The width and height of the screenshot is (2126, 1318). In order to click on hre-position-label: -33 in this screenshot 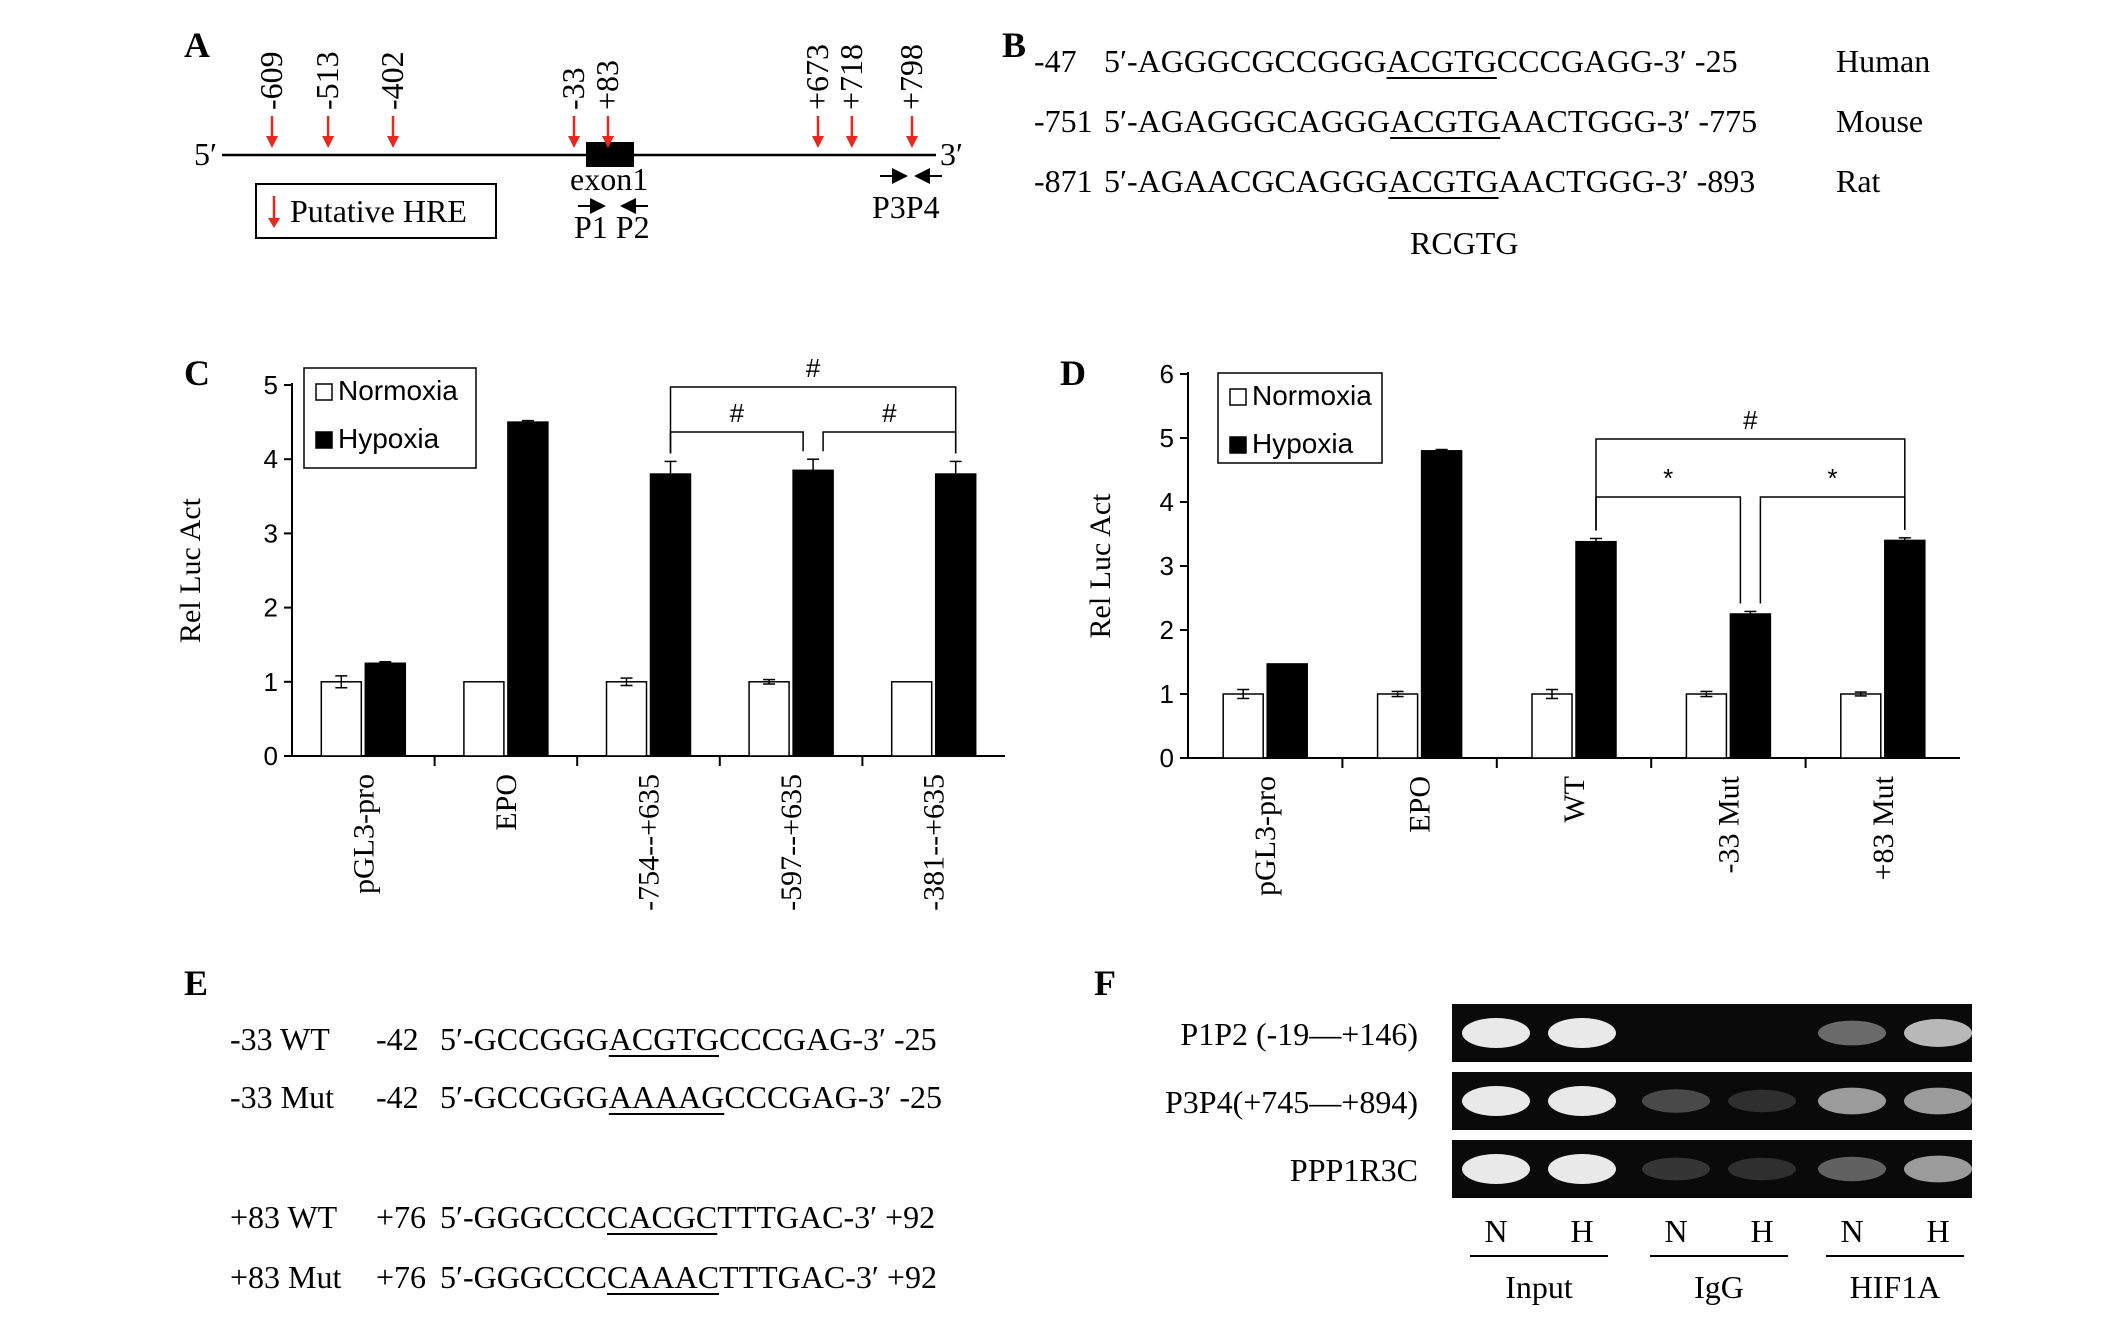, I will do `click(573, 88)`.